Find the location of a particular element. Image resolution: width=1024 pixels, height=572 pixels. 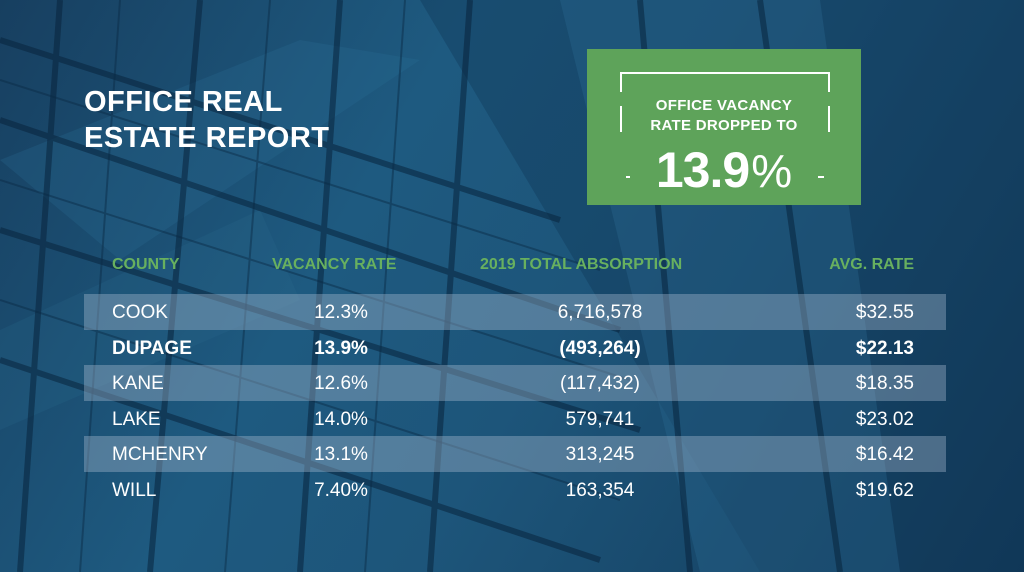

cell-county: COOK is located at coordinates (140, 312).